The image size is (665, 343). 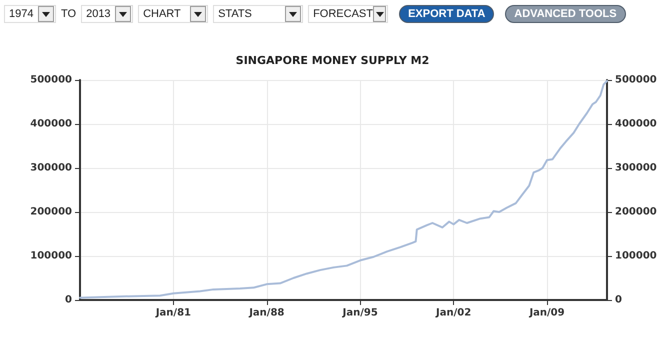 I want to click on y2-tick-label: 200000, so click(x=636, y=212).